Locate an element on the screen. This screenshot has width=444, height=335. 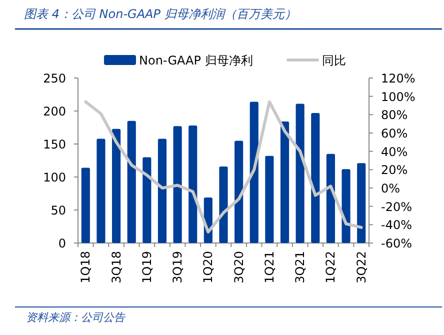
x-tick-label: 3Q20 is located at coordinates (239, 267).